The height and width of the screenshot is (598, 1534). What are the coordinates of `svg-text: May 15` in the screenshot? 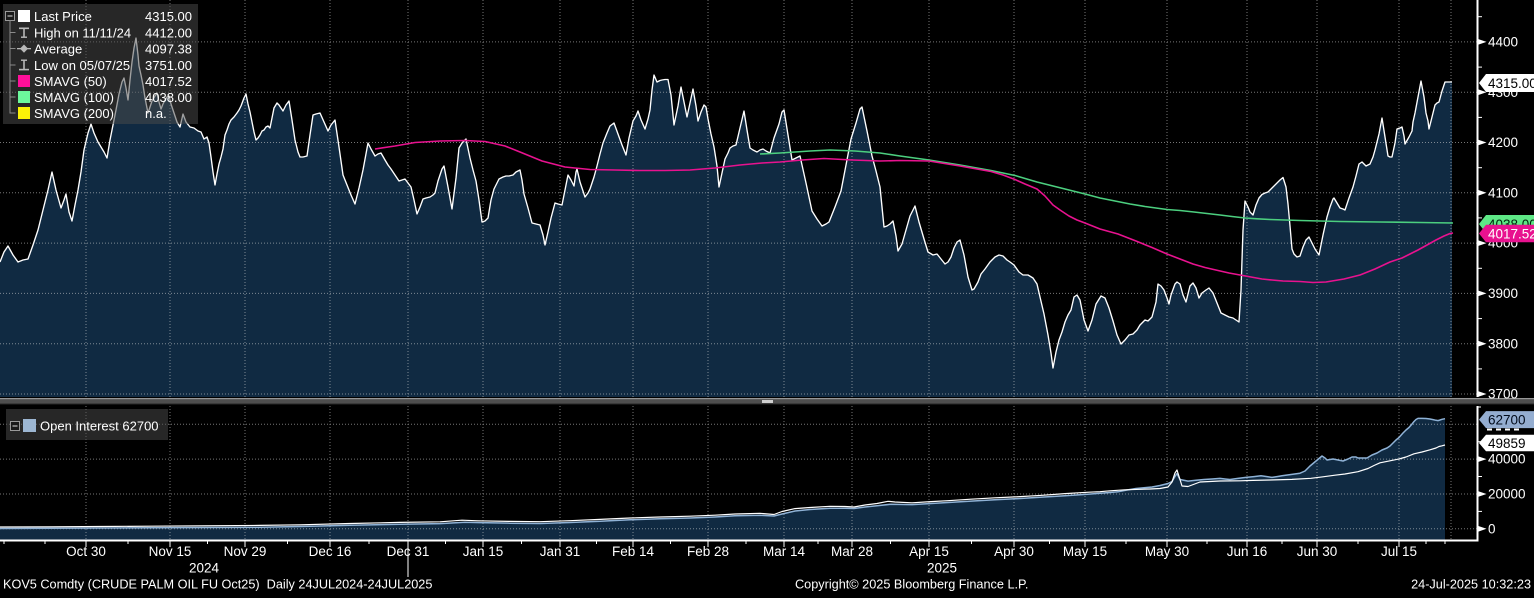 It's located at (1085, 551).